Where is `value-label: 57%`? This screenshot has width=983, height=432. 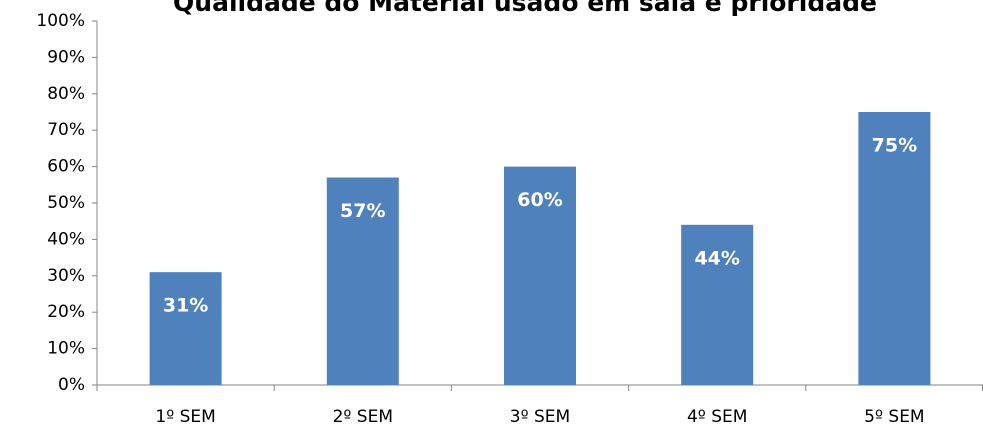
value-label: 57% is located at coordinates (362, 211).